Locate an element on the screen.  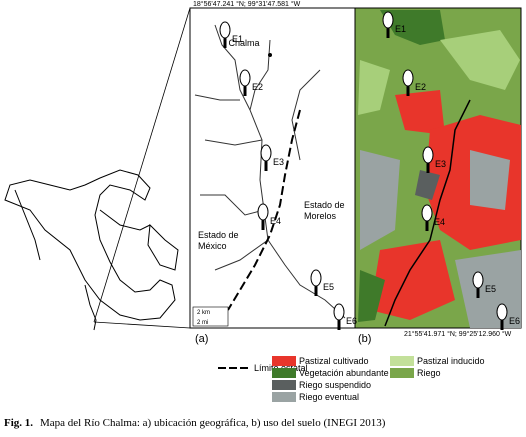
scale-box is located at coordinates (210, 316).